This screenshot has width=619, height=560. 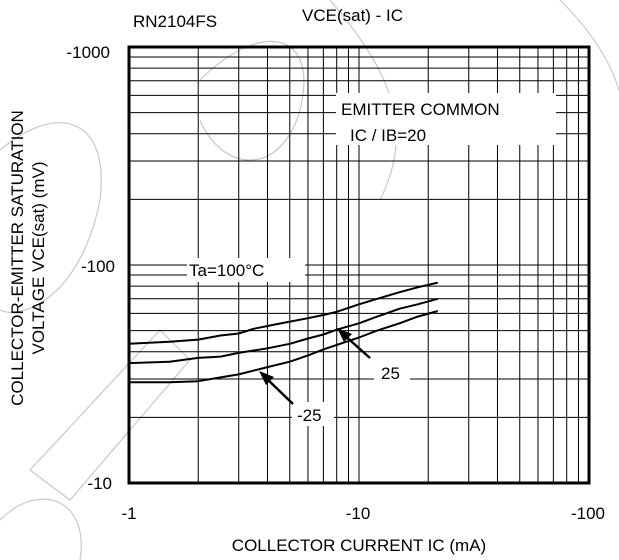 What do you see at coordinates (226, 270) in the screenshot?
I see `series-label-100: Ta=100°C` at bounding box center [226, 270].